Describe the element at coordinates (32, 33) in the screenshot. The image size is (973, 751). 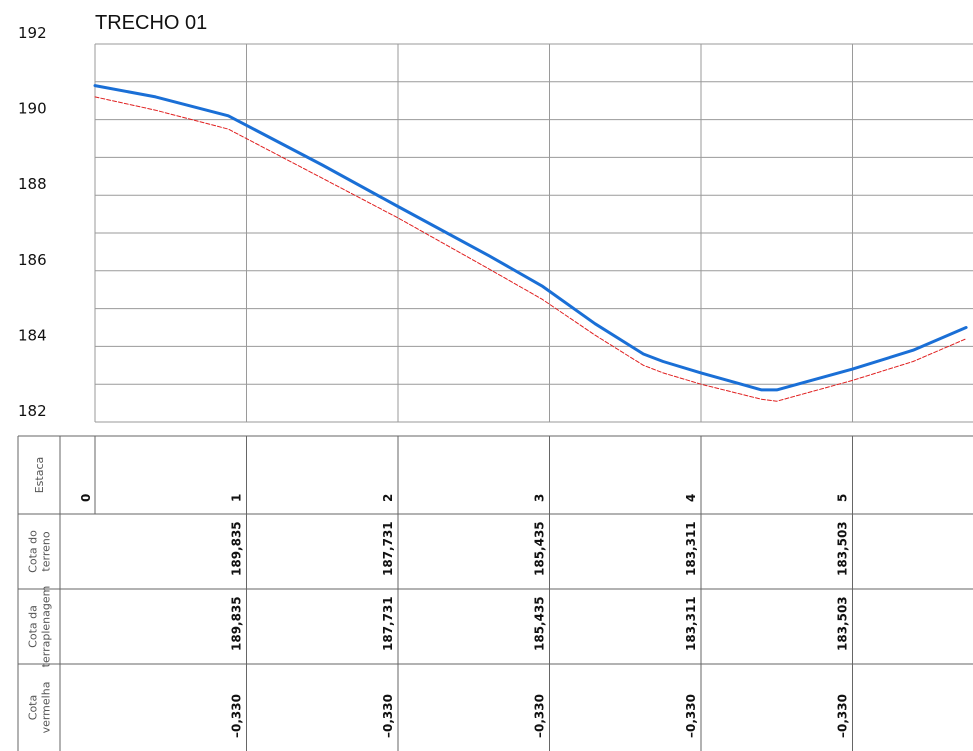
I see `y-tick-label: 192` at that location.